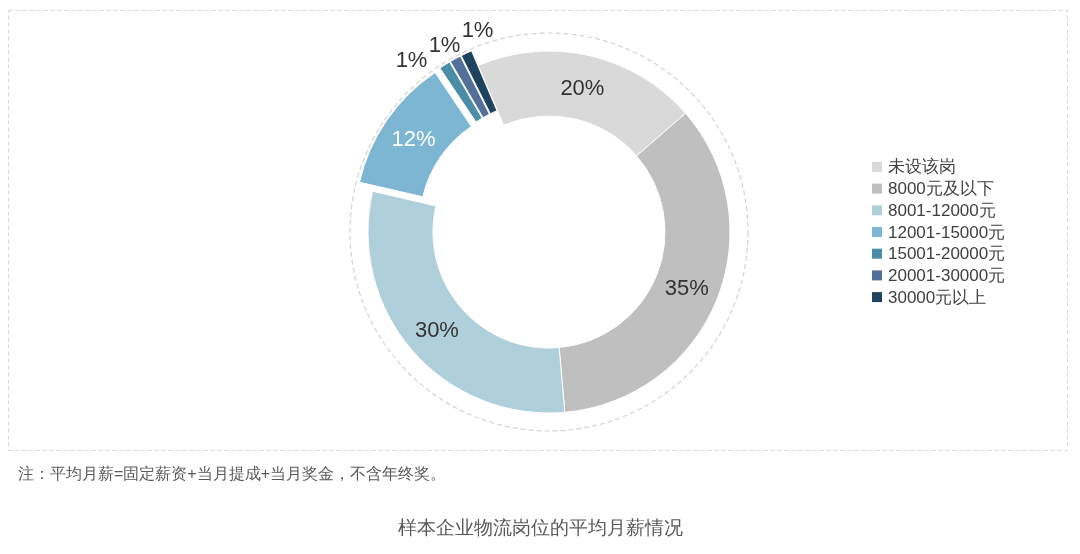 The image size is (1080, 554). I want to click on title: 样本企业物流岗位的平均月薪情况, so click(540, 527).